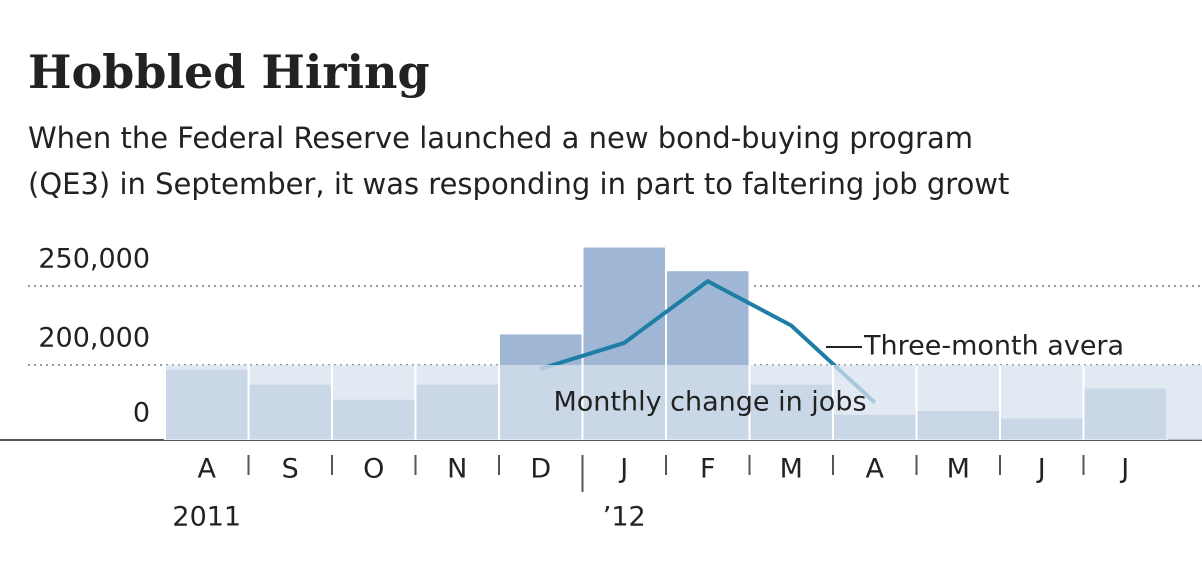  I want to click on series-label: Three-month avera, so click(993, 346).